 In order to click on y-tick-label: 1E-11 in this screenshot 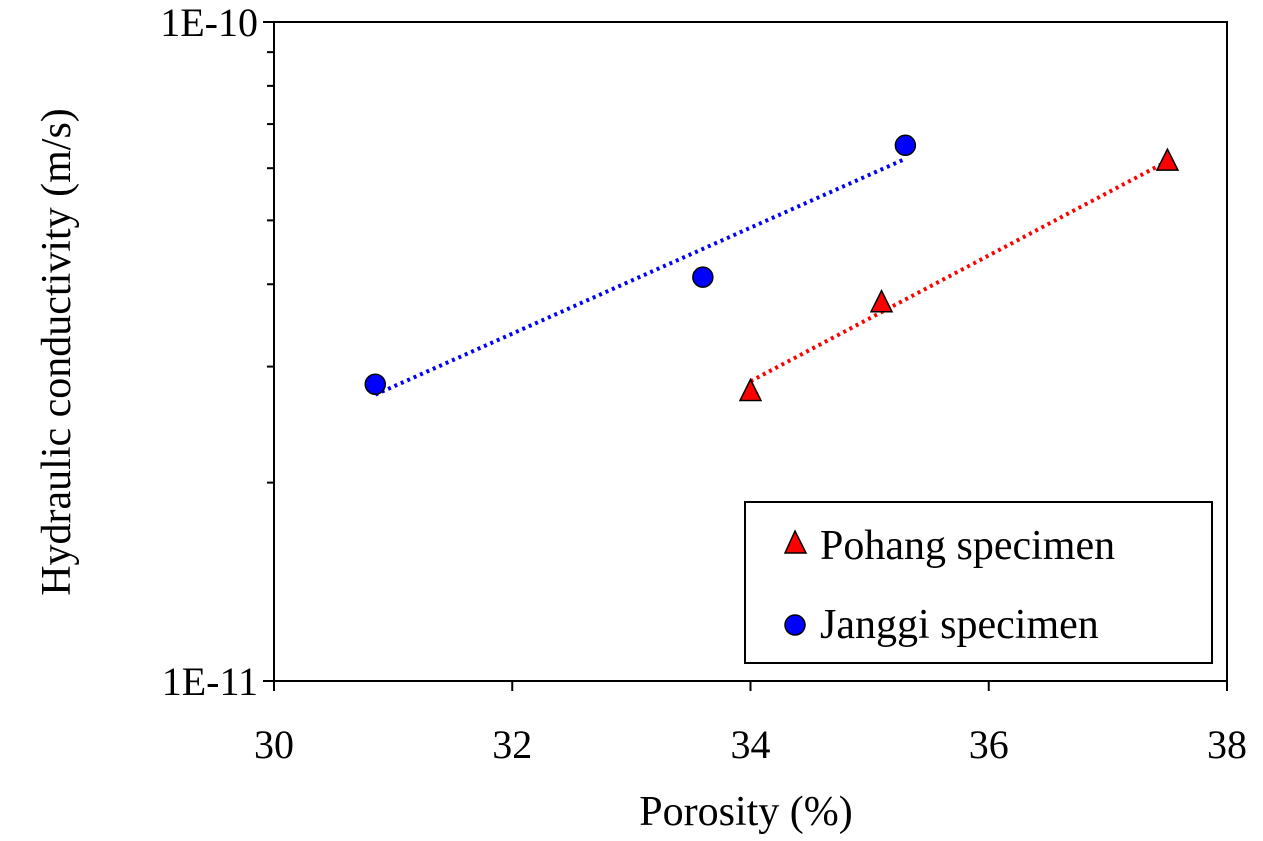, I will do `click(210, 681)`.